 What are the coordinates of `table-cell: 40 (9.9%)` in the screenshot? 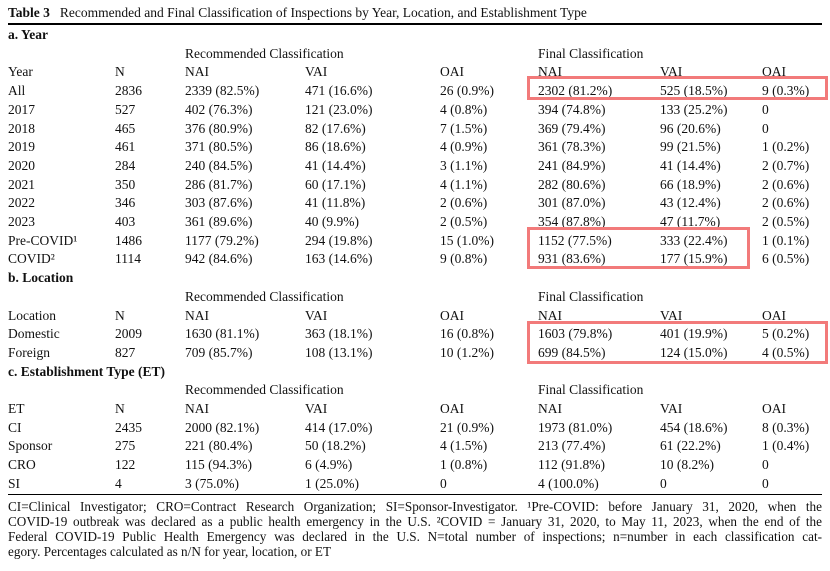 It's located at (332, 222).